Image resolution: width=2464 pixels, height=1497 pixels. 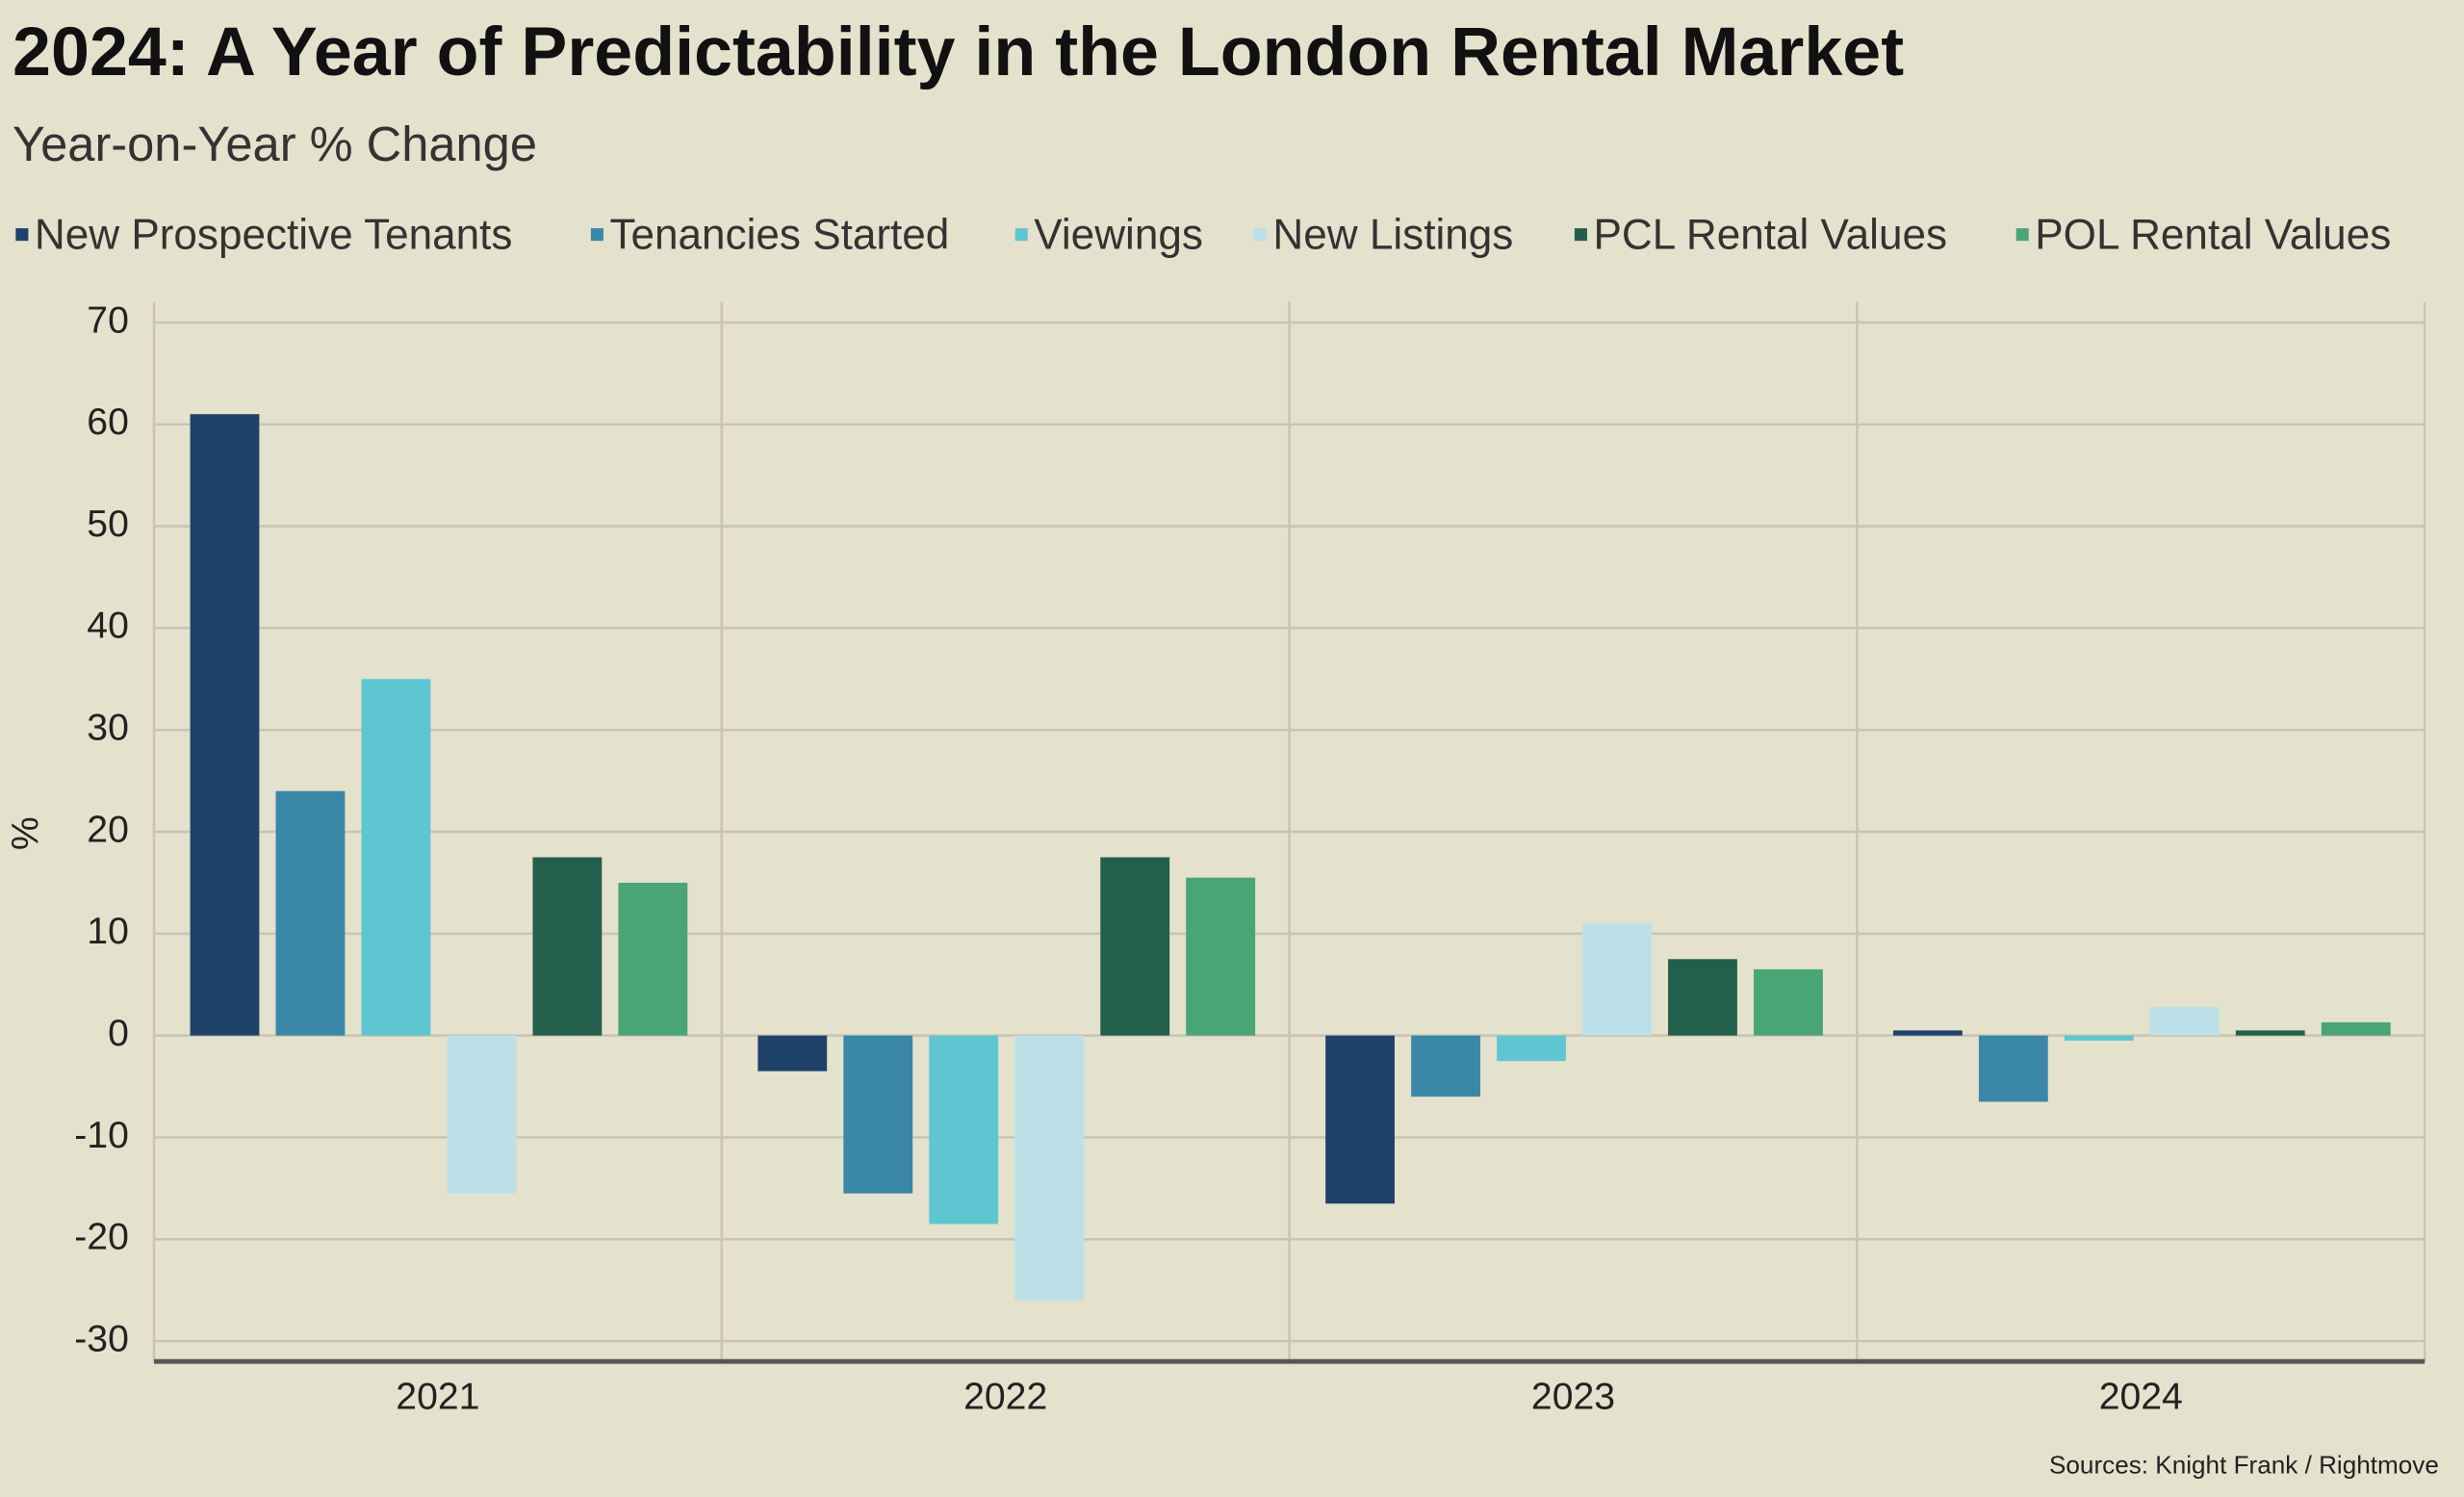 I want to click on y-tick-label: -10, so click(x=101, y=1135).